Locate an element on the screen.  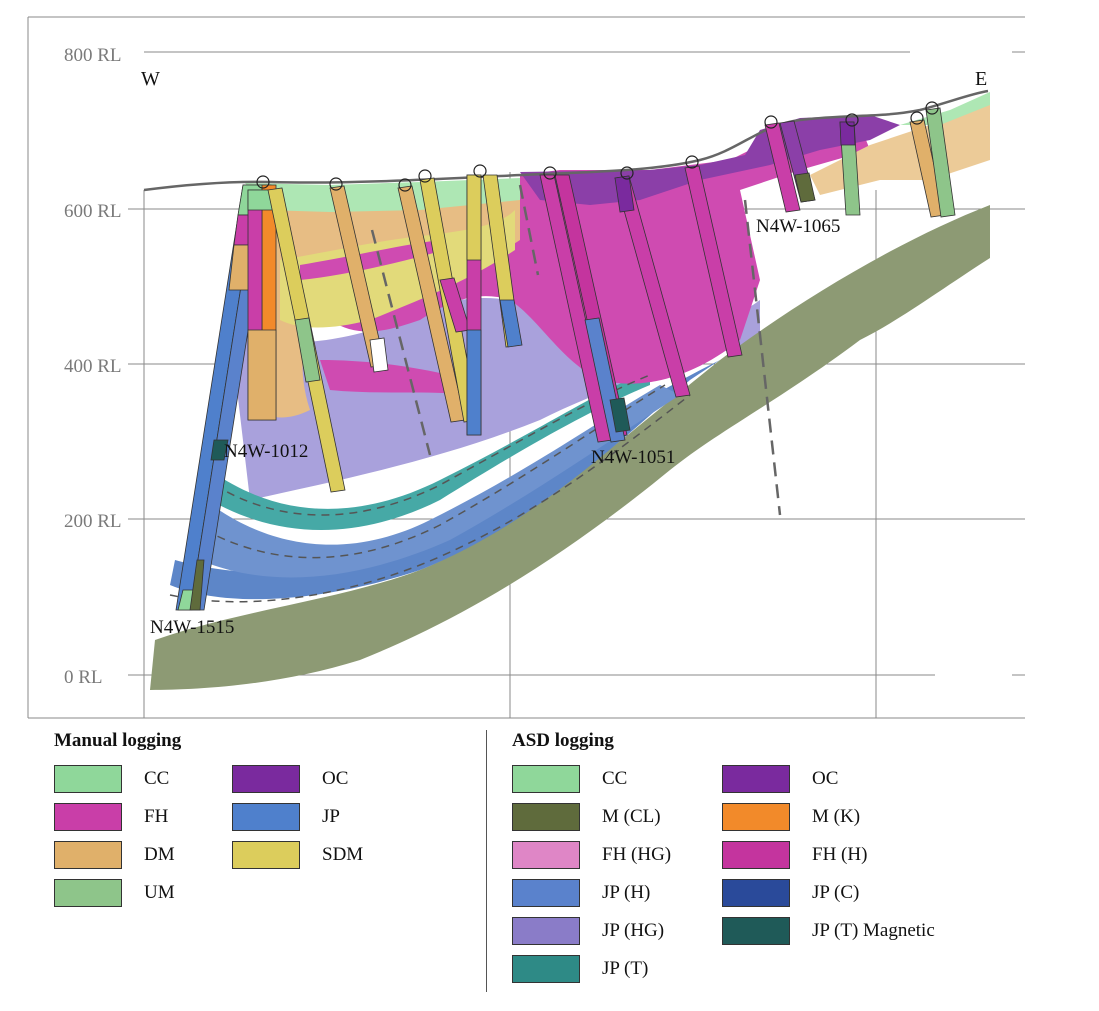
manual-legend-item: SDM is located at coordinates (332, 855).